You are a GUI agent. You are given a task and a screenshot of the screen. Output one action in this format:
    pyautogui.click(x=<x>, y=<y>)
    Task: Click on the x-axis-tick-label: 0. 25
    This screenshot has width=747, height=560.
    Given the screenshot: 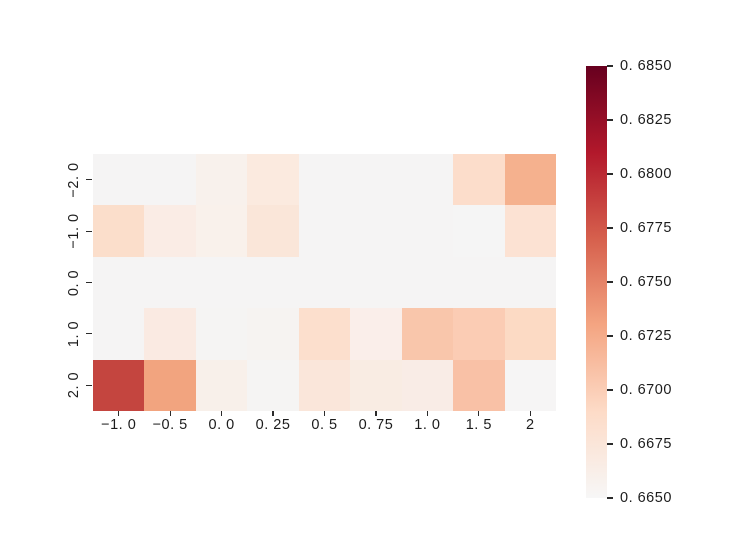 What is the action you would take?
    pyautogui.click(x=273, y=425)
    